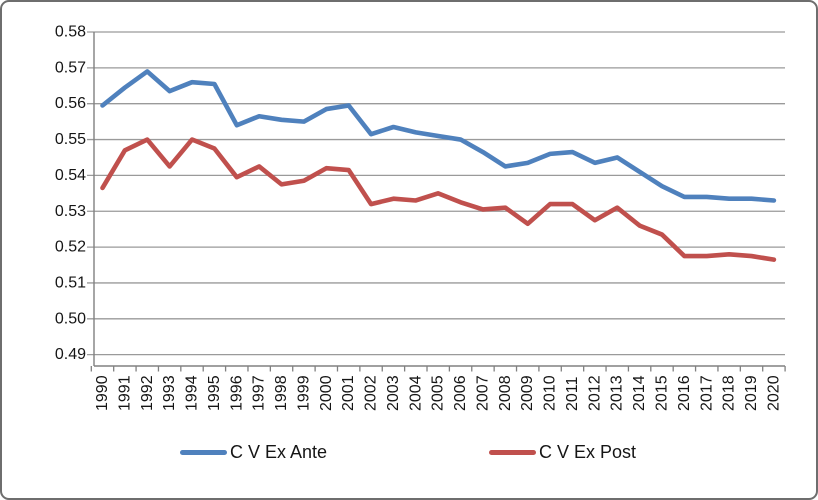  What do you see at coordinates (729, 393) in the screenshot?
I see `x-tick-label: 2018` at bounding box center [729, 393].